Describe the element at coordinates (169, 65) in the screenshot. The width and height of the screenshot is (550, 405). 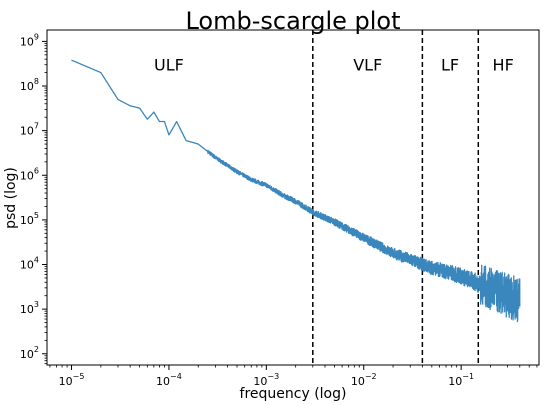
I see `band-label-ulf: ULF` at that location.